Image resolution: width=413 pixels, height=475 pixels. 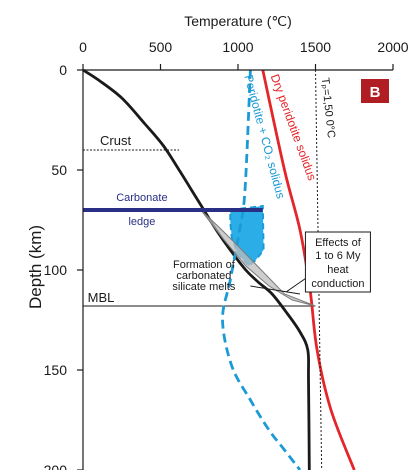 I want to click on conduction-note-box, so click(x=337, y=262).